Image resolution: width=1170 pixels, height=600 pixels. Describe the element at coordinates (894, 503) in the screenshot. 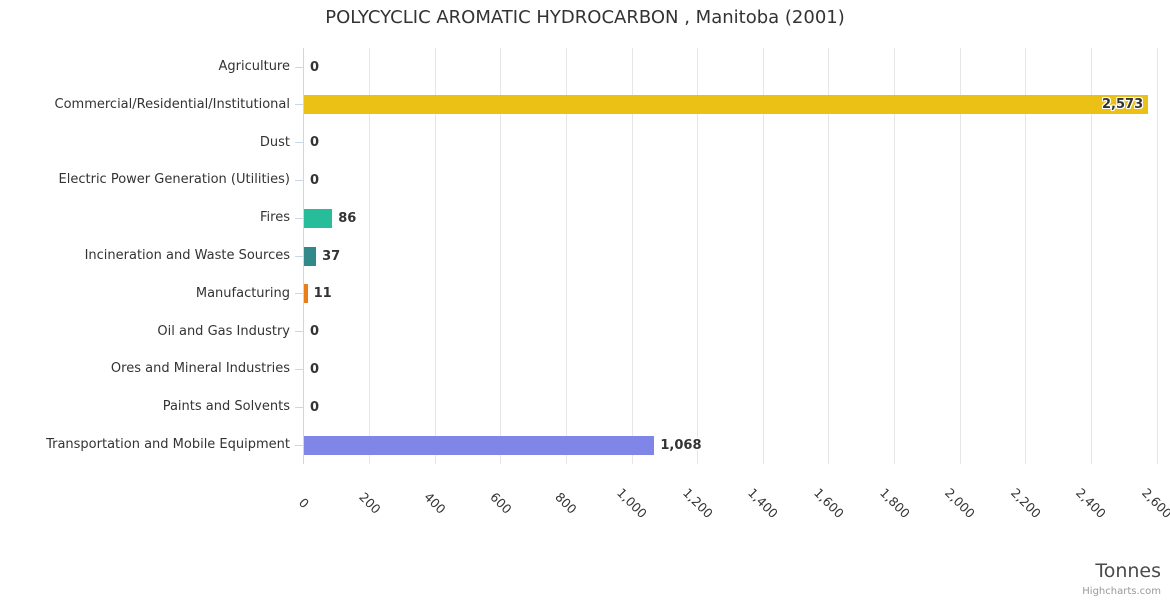

I see `x-axis-tick-label: 1,800` at that location.